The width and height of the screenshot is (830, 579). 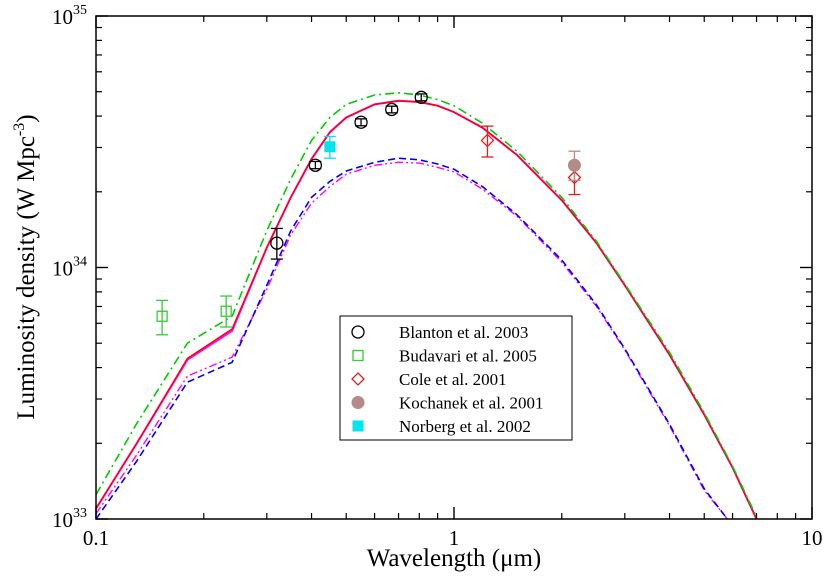 What do you see at coordinates (26, 278) in the screenshot?
I see `y-axis-label-main: Luminosity density (W Mpc` at bounding box center [26, 278].